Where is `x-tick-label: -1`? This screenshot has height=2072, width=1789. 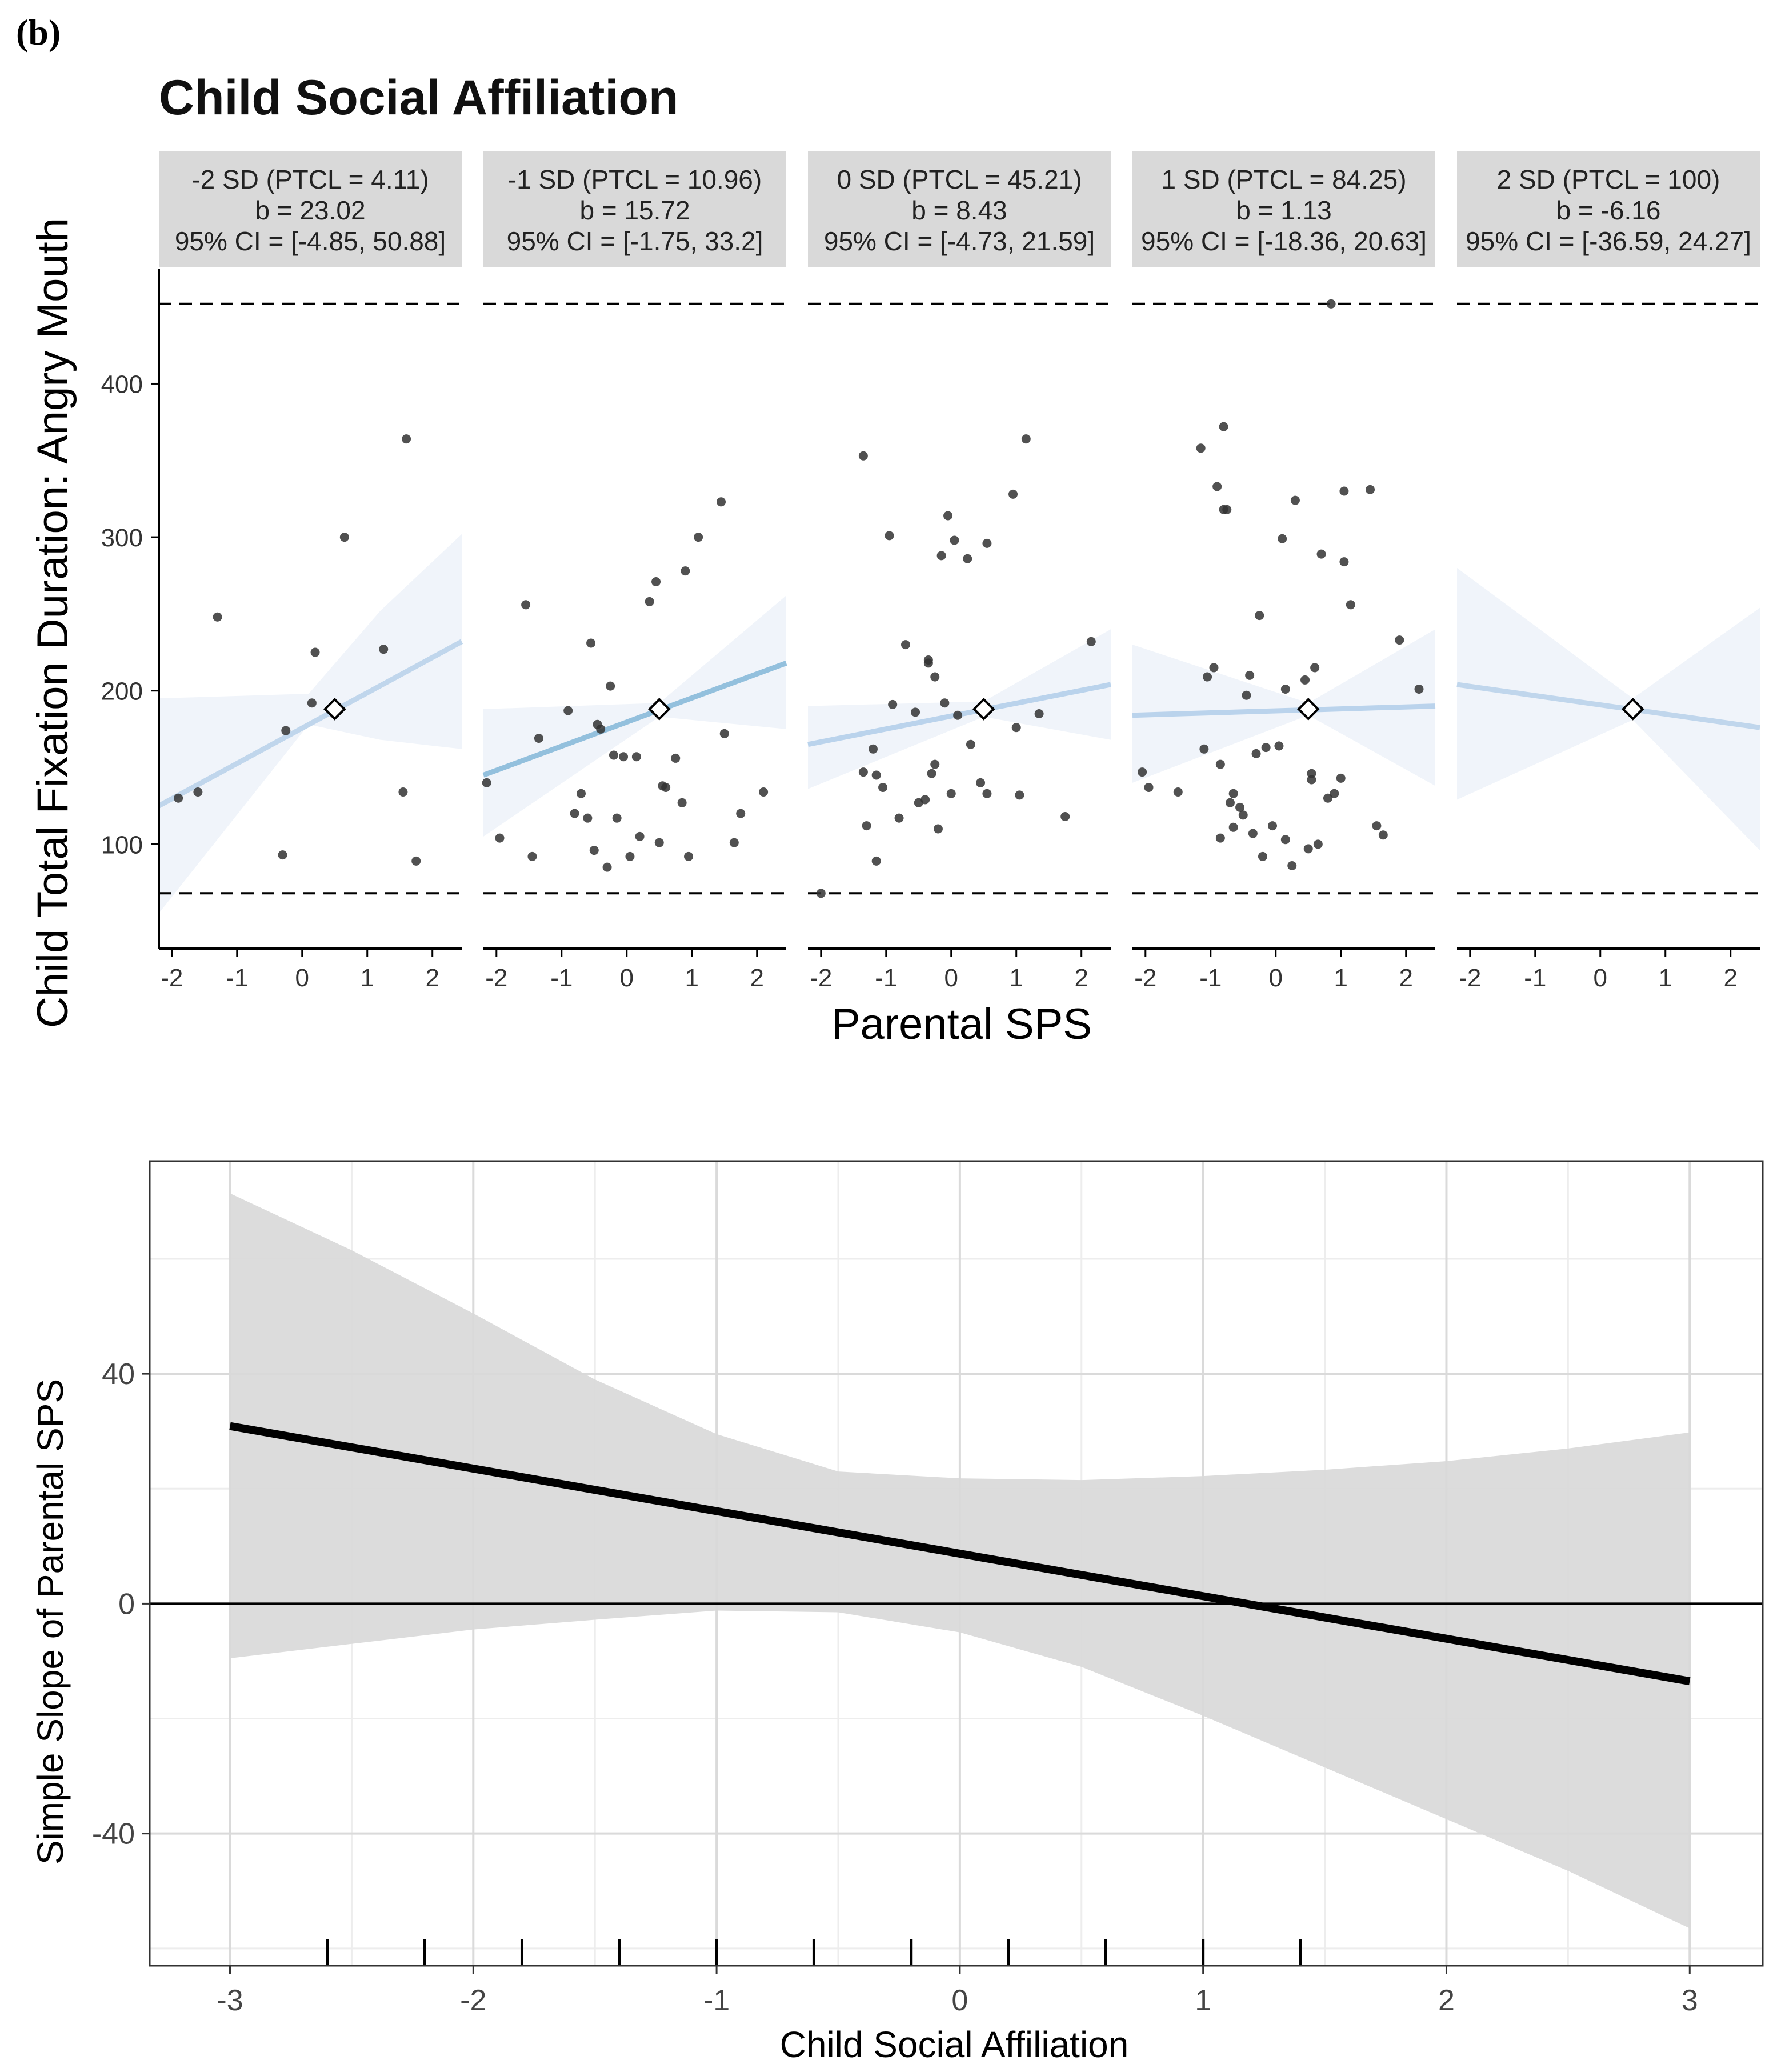
x-tick-label: -1 is located at coordinates (717, 2000).